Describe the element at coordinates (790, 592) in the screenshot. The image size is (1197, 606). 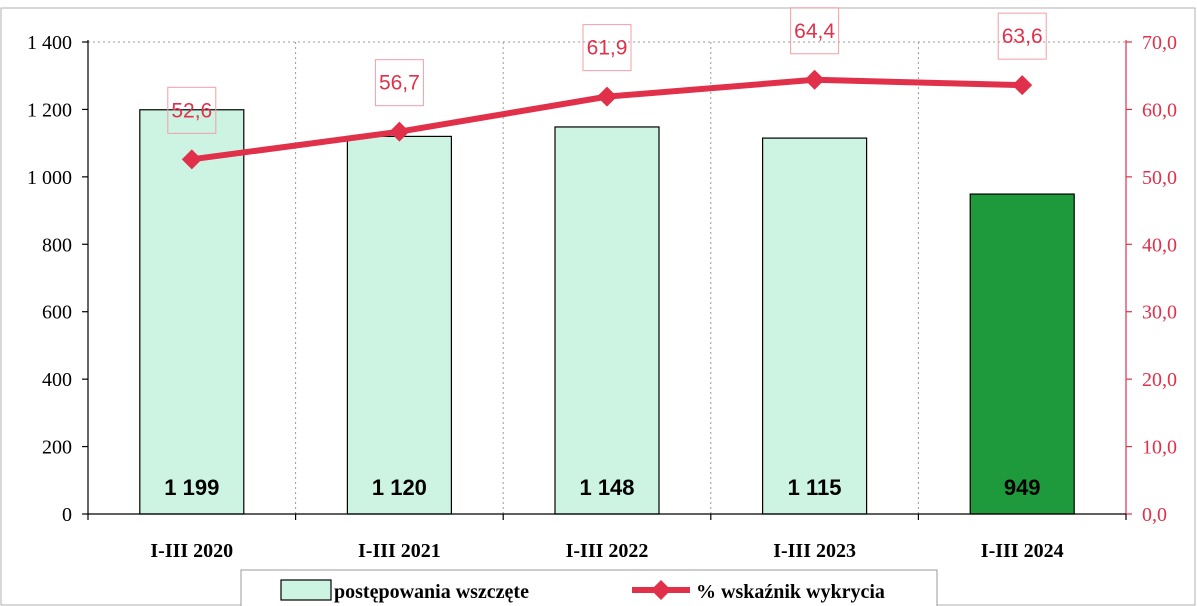
I see `legend-label-line: % wskaźnik wykrycia` at that location.